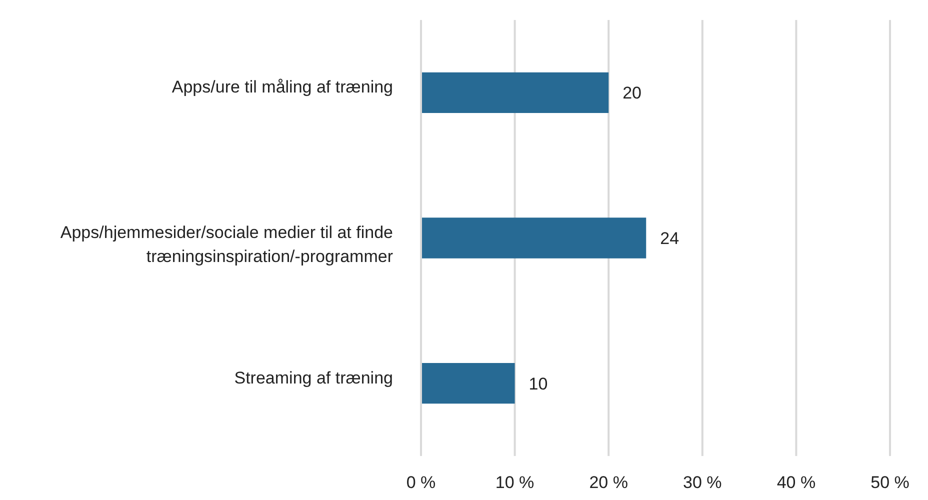 This screenshot has height=500, width=928. Describe the element at coordinates (421, 482) in the screenshot. I see `x-tick-label: 0 %` at that location.